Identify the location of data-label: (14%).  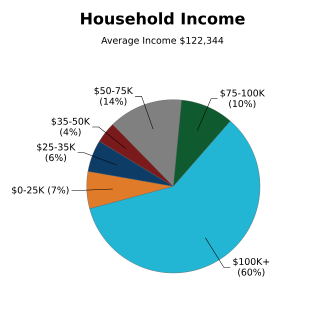
(113, 102).